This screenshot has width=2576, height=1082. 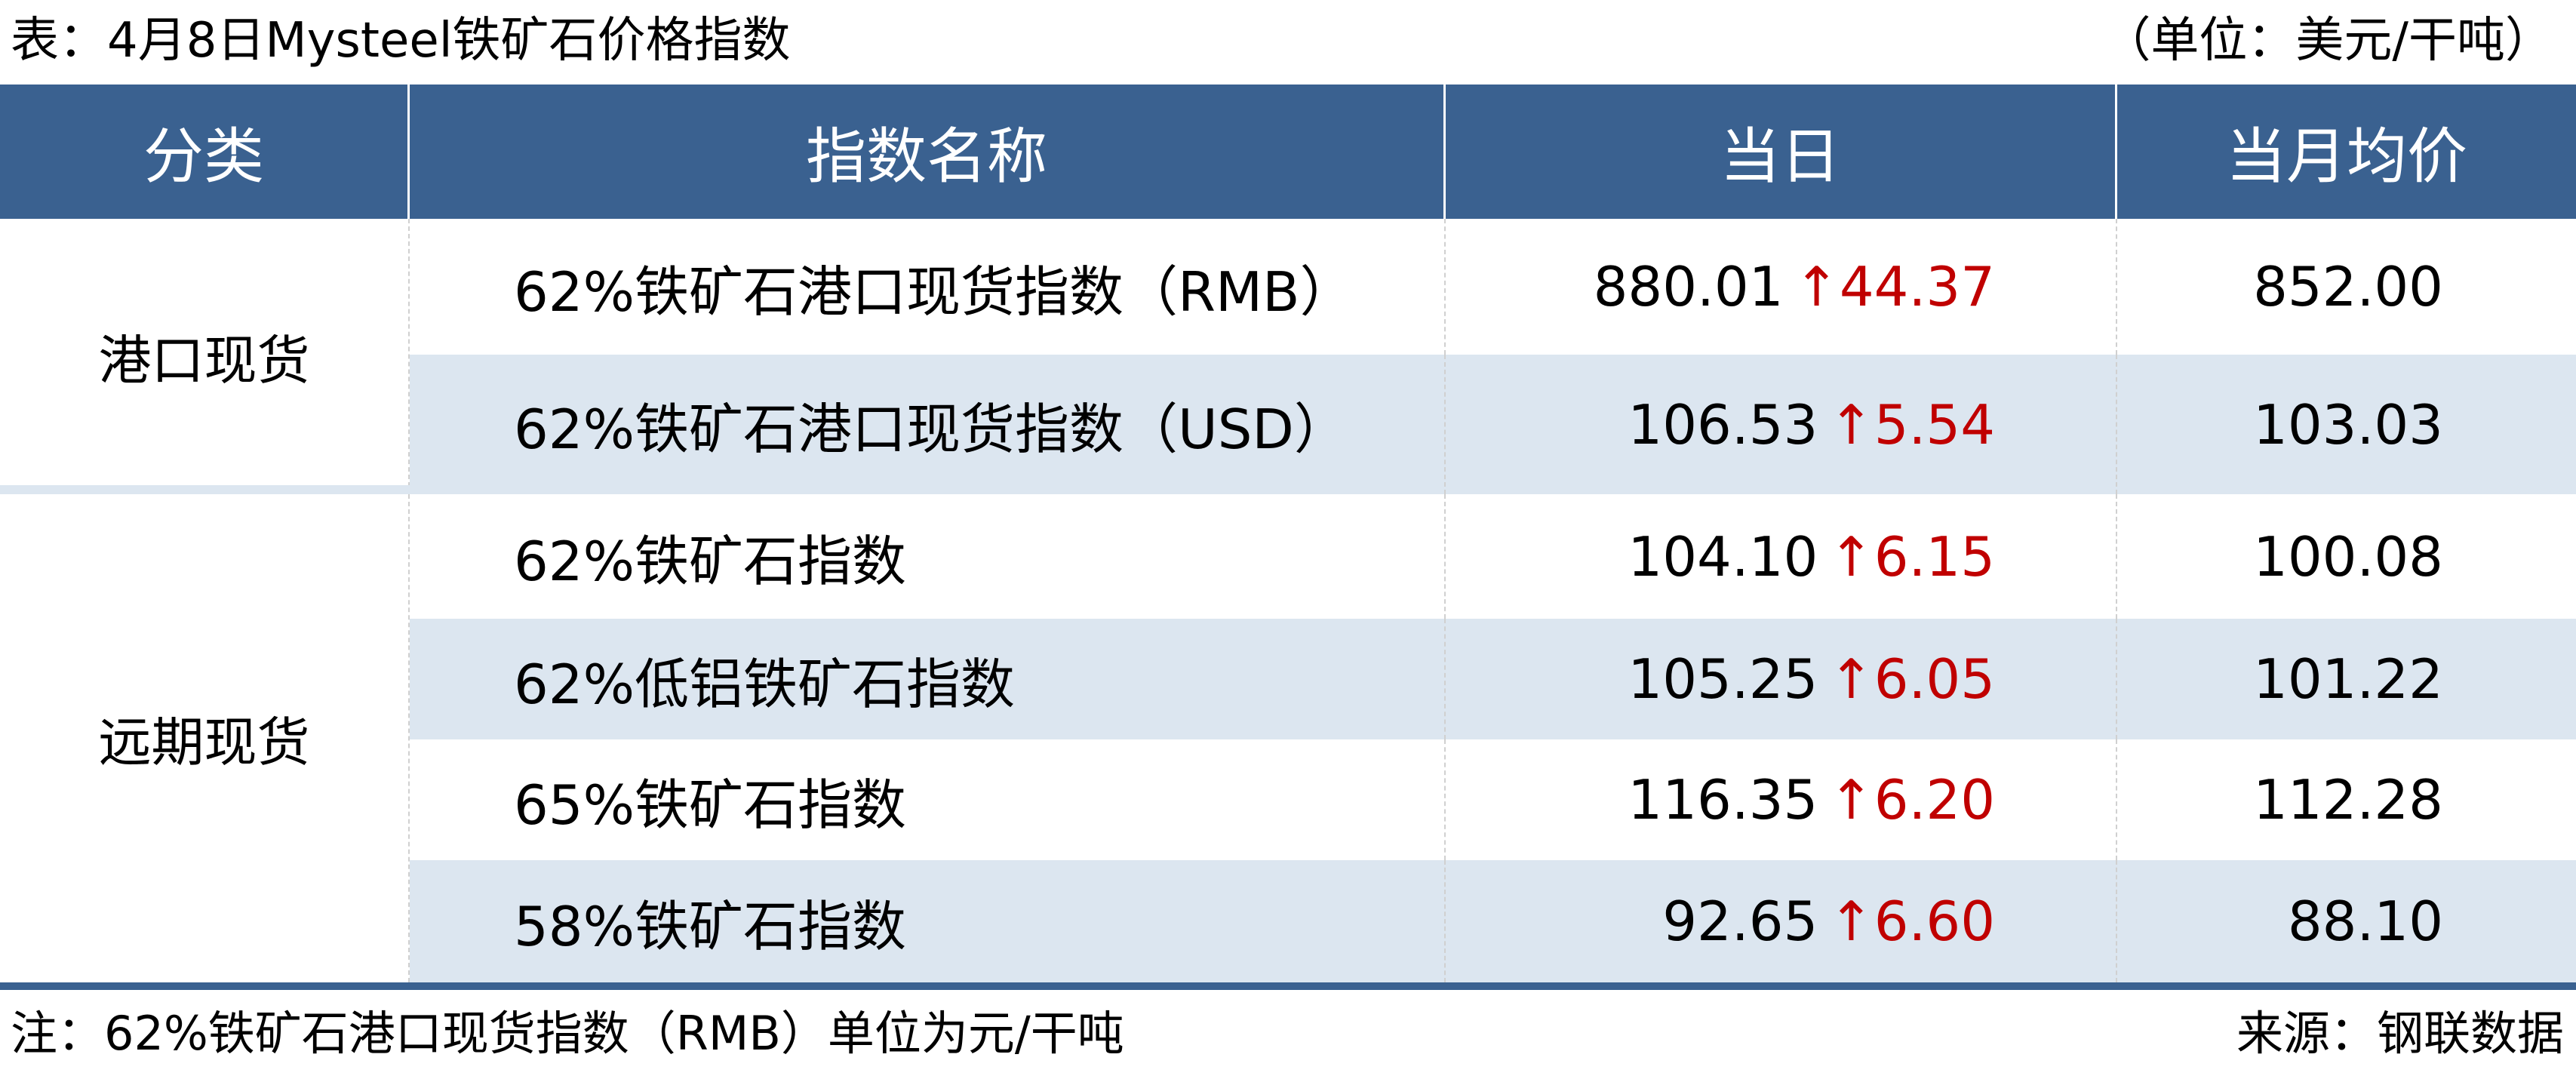 I want to click on table-bottom-border, so click(x=1288, y=986).